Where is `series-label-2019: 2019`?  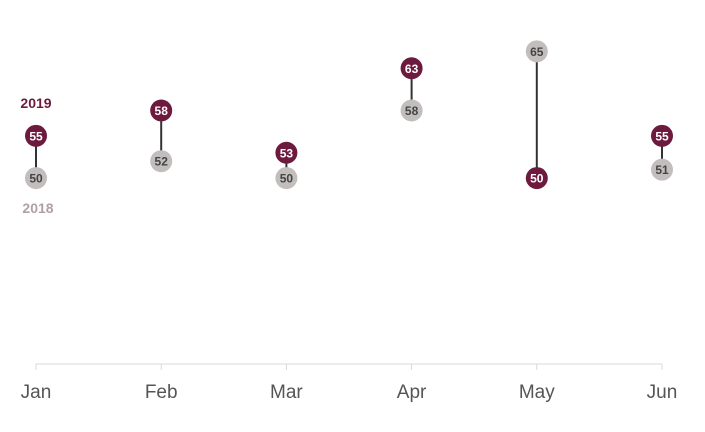 series-label-2019: 2019 is located at coordinates (35, 103).